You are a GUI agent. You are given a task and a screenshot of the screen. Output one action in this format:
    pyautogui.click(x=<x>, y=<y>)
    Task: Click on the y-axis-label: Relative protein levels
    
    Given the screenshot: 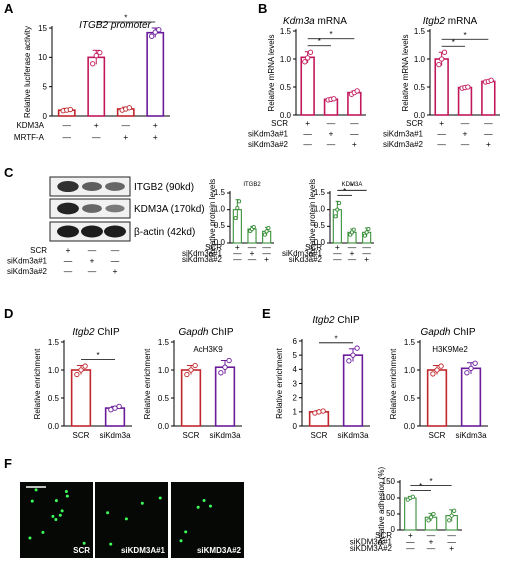 What is the action you would take?
    pyautogui.click(x=312, y=218)
    